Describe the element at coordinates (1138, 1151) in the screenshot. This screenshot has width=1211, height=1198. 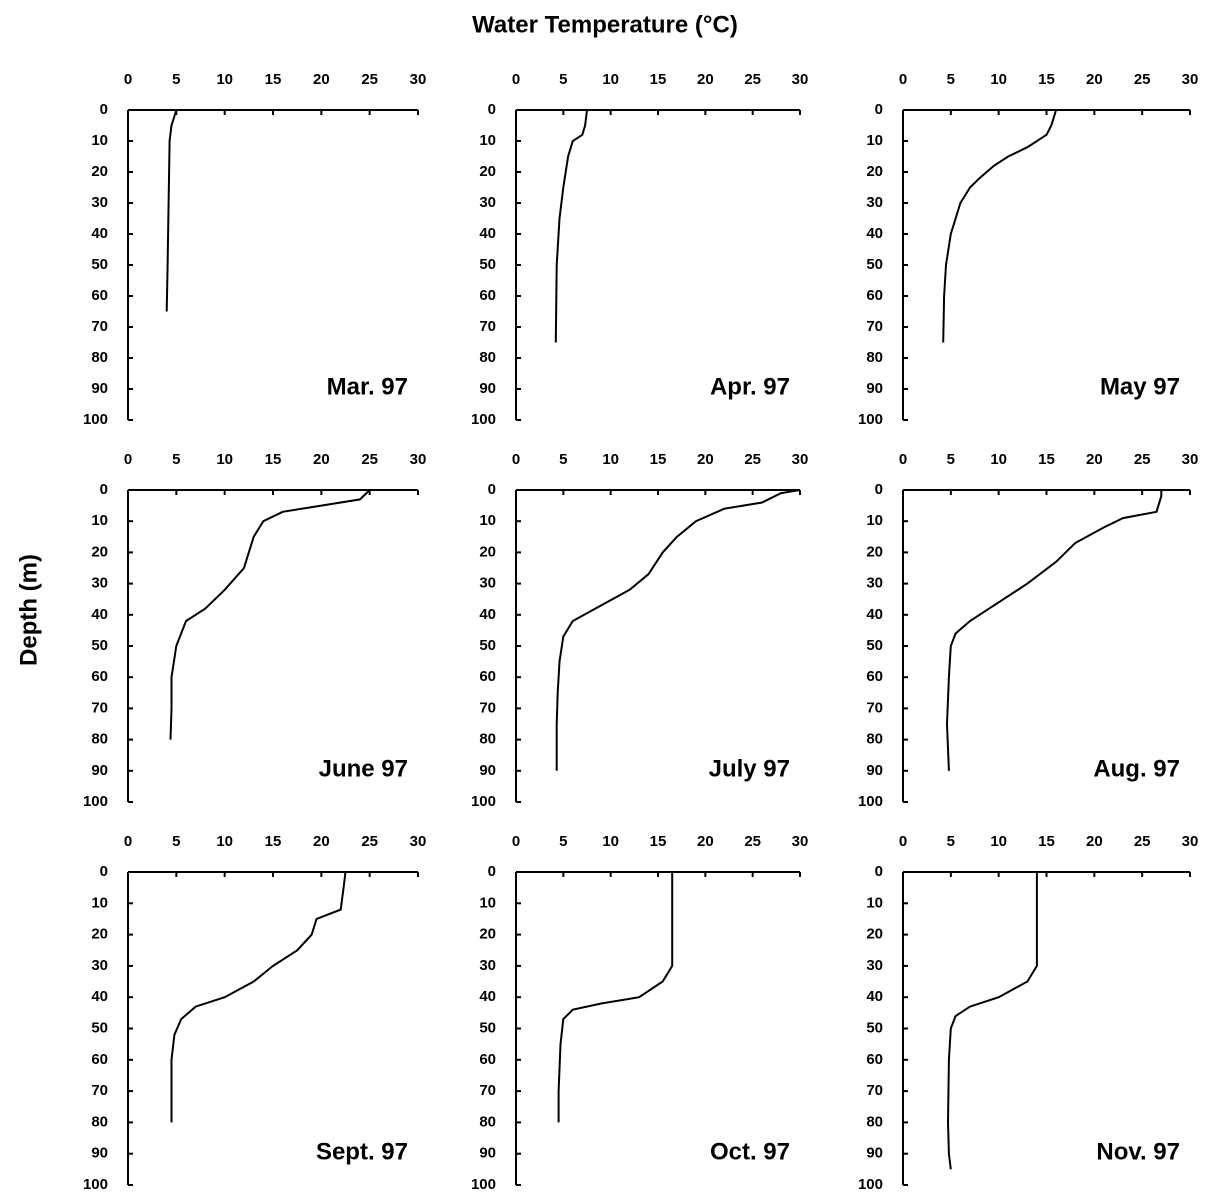
I see `panel-title: Nov. 97` at that location.